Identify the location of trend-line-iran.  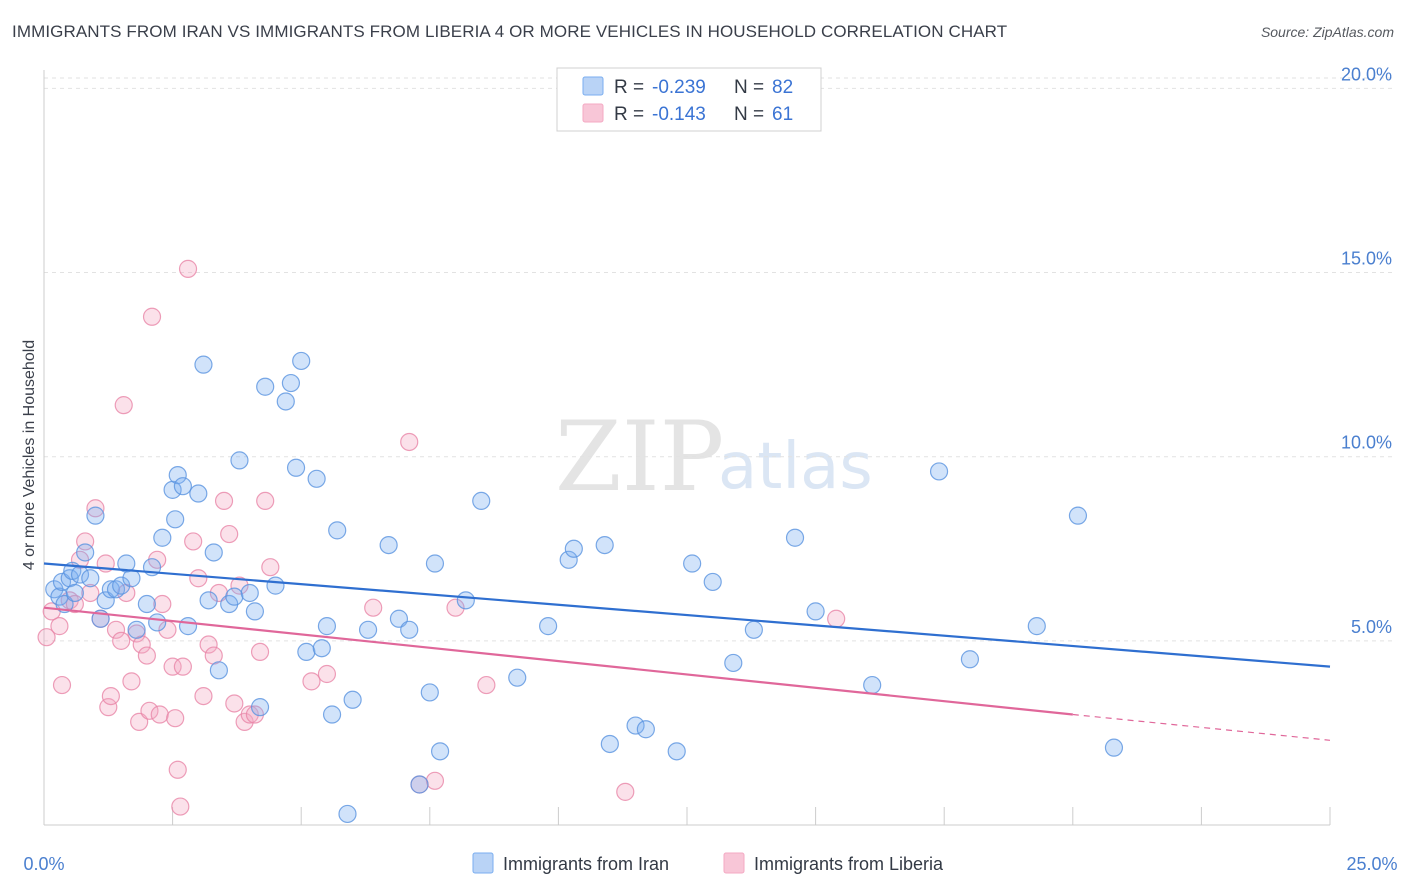
(687, 615).